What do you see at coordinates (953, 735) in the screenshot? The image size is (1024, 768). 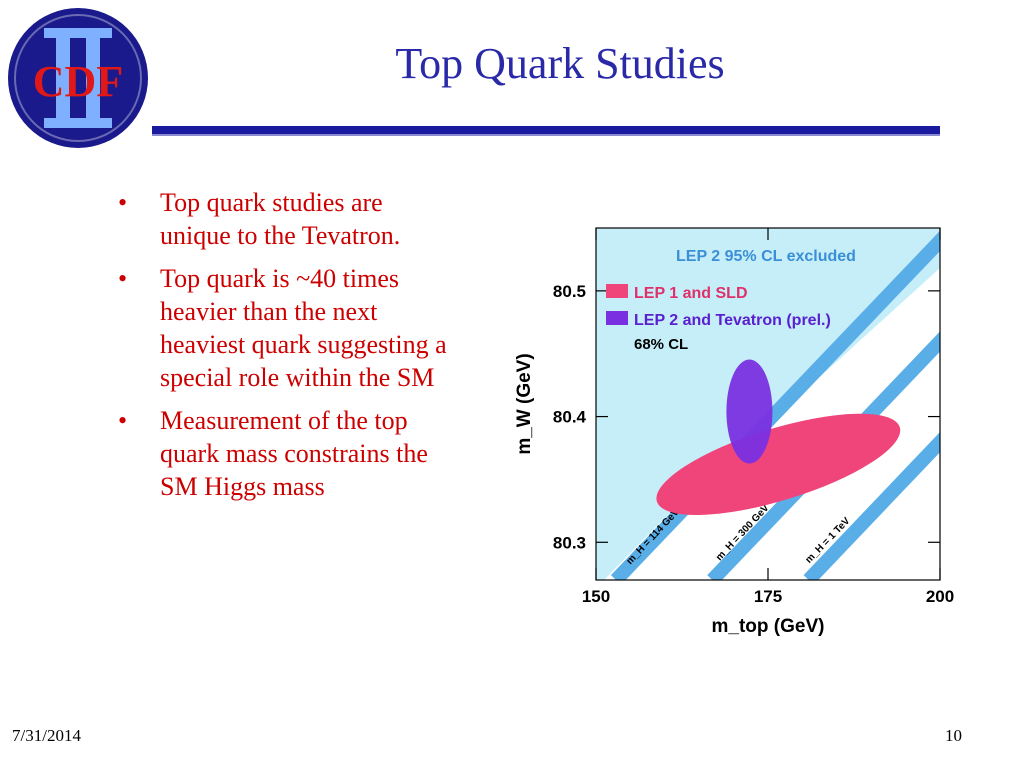 I see `page-number: 10` at bounding box center [953, 735].